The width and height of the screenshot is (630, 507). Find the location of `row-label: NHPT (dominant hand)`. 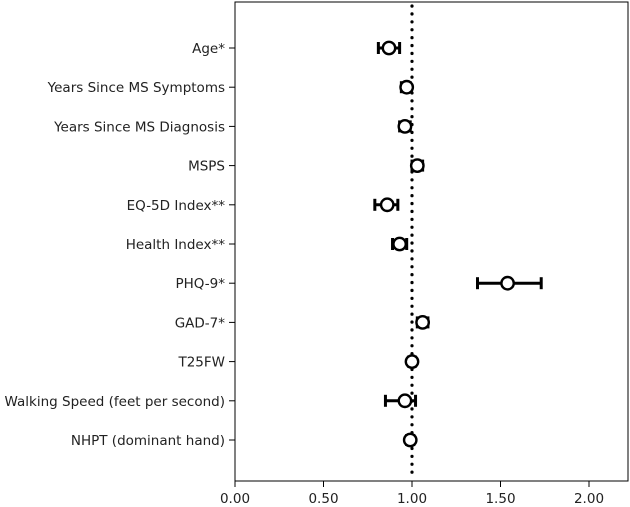

row-label: NHPT (dominant hand) is located at coordinates (148, 441).